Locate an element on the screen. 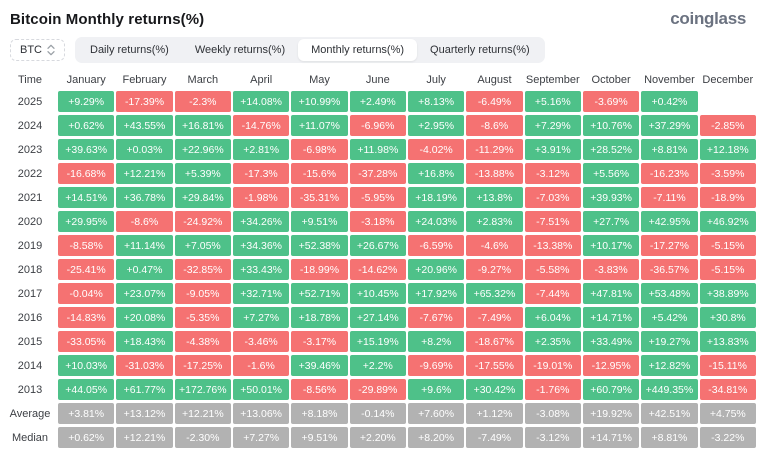 This screenshot has width=760, height=454. return-cell: -9.05% is located at coordinates (202, 293).